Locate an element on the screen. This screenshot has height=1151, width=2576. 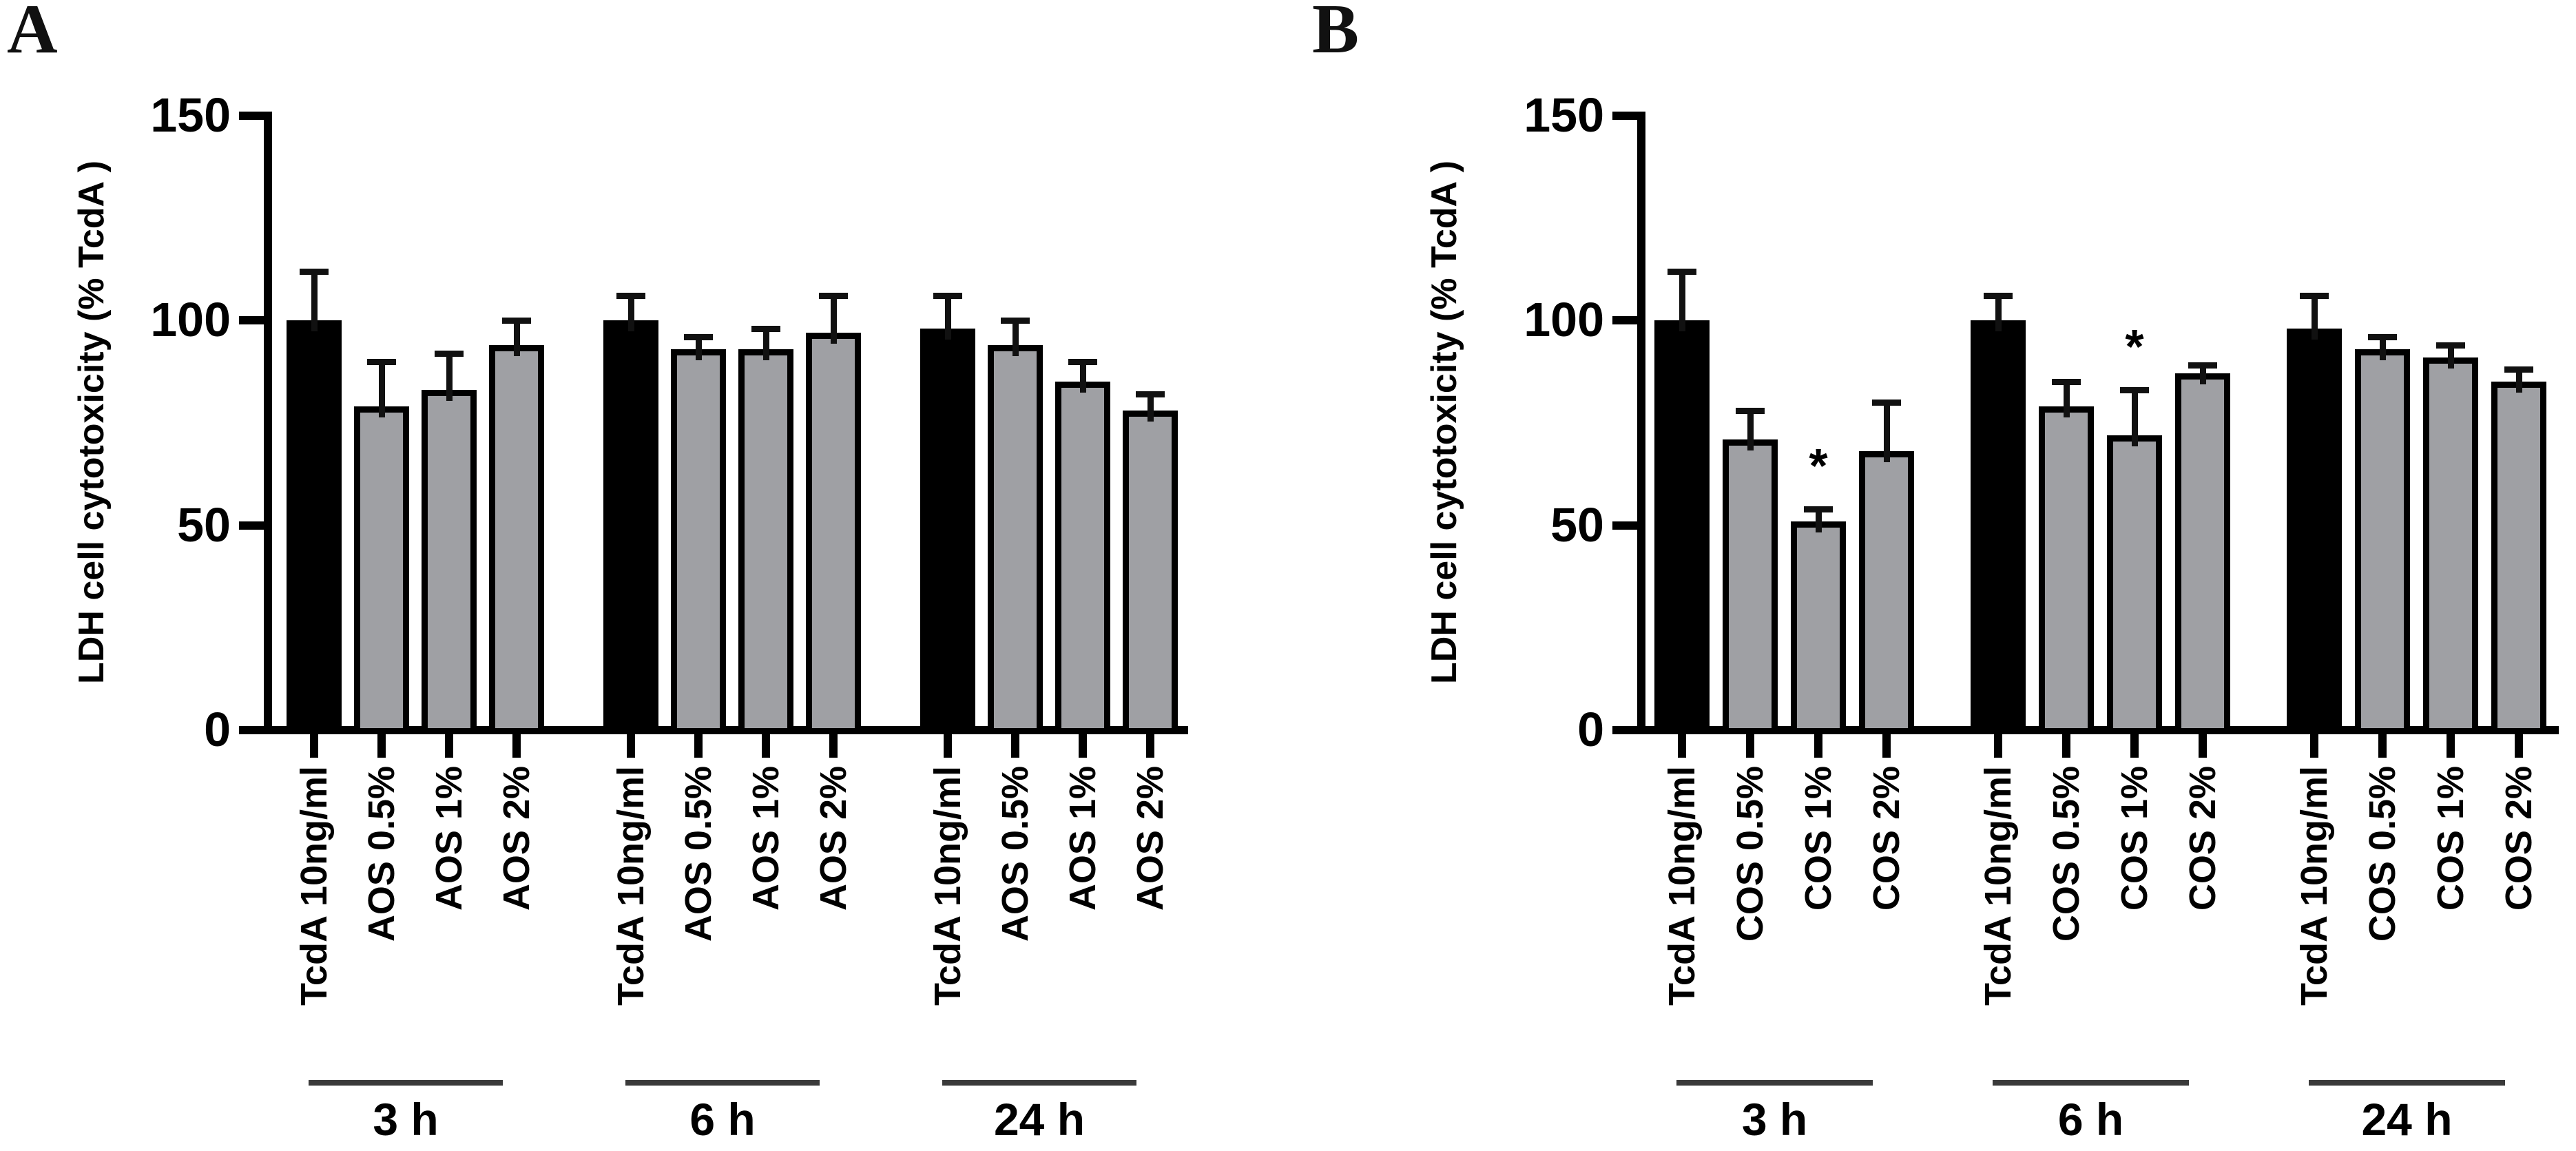
time-group-label: 24 h is located at coordinates (2407, 1119).